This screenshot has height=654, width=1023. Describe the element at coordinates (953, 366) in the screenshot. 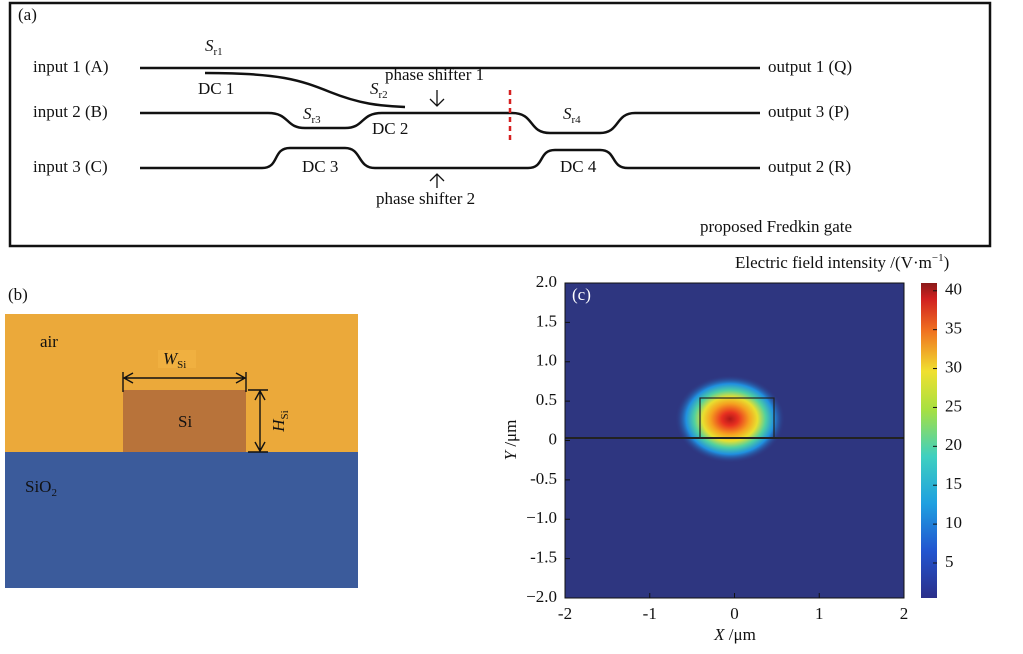

I see `colorbar-tick-label: 30` at that location.